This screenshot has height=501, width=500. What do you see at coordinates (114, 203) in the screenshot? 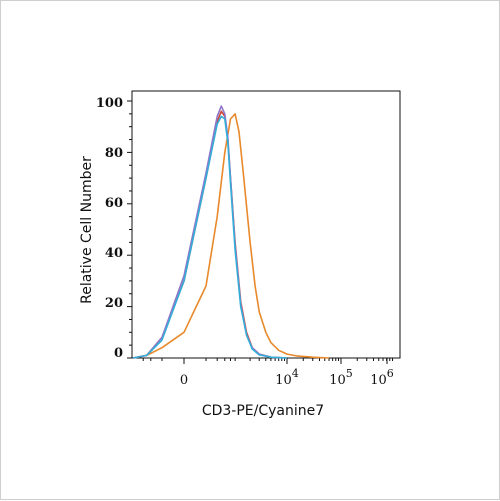
I see `y-tick-label: 60` at bounding box center [114, 203].